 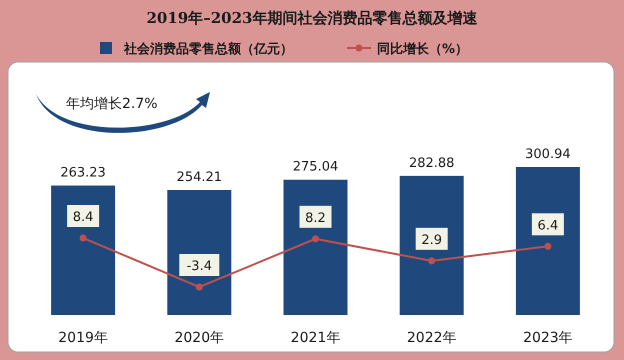 What do you see at coordinates (112, 104) in the screenshot?
I see `text: 年均增长2.7%` at bounding box center [112, 104].